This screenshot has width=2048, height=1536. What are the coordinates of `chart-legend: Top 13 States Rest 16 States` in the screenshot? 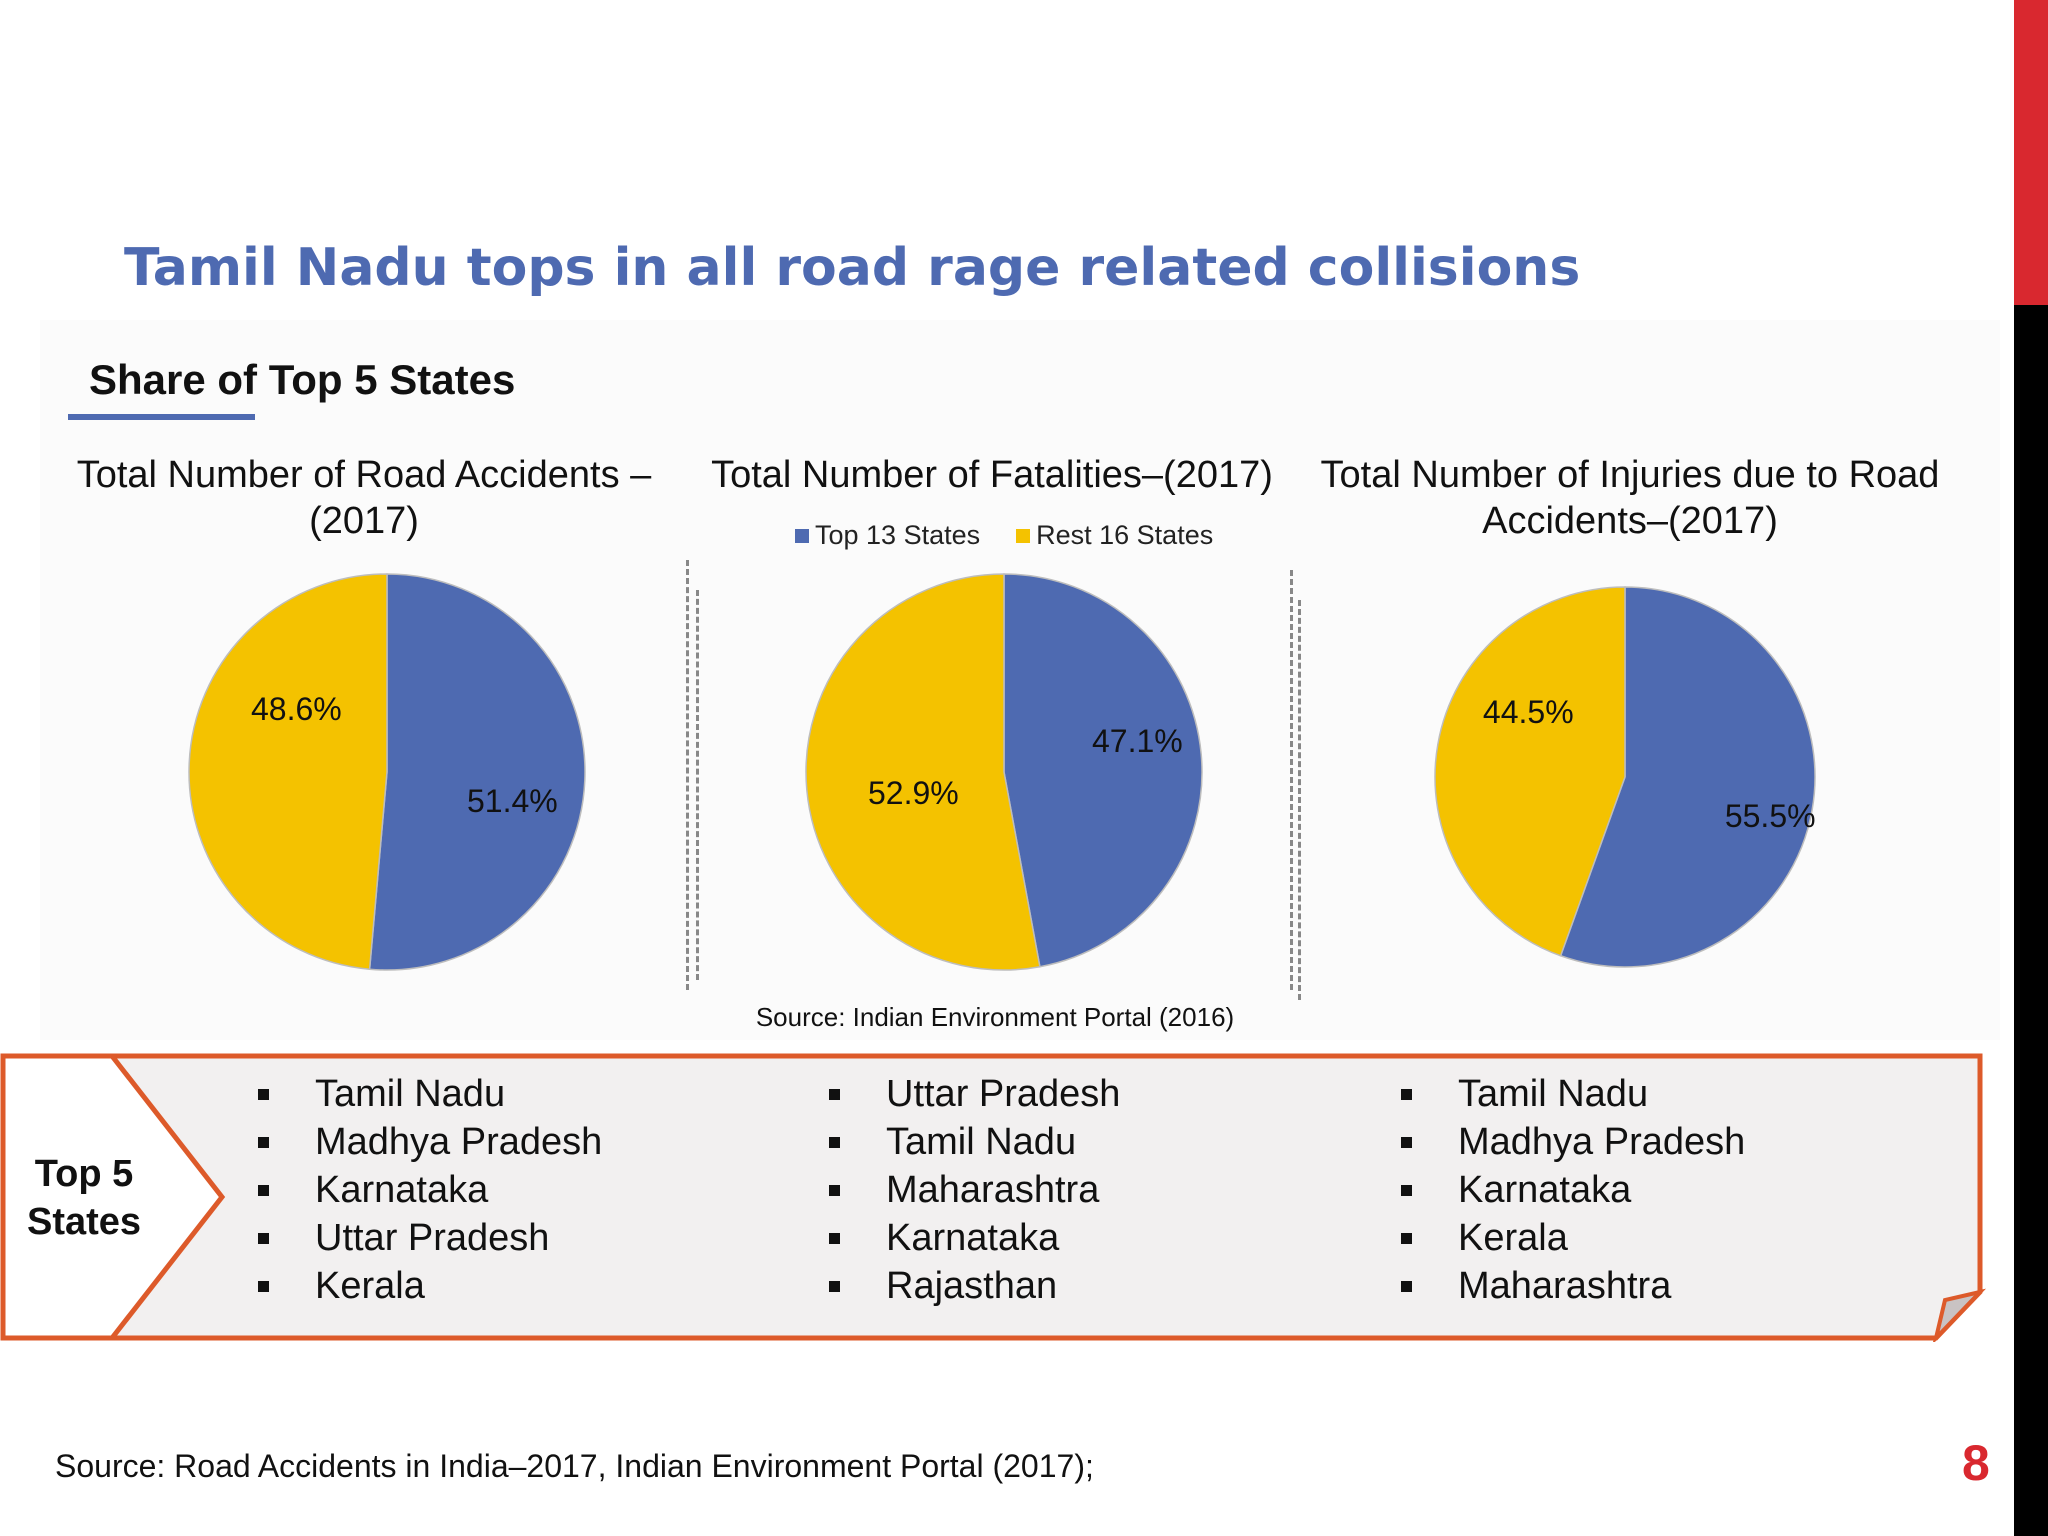 It's located at (1025, 535).